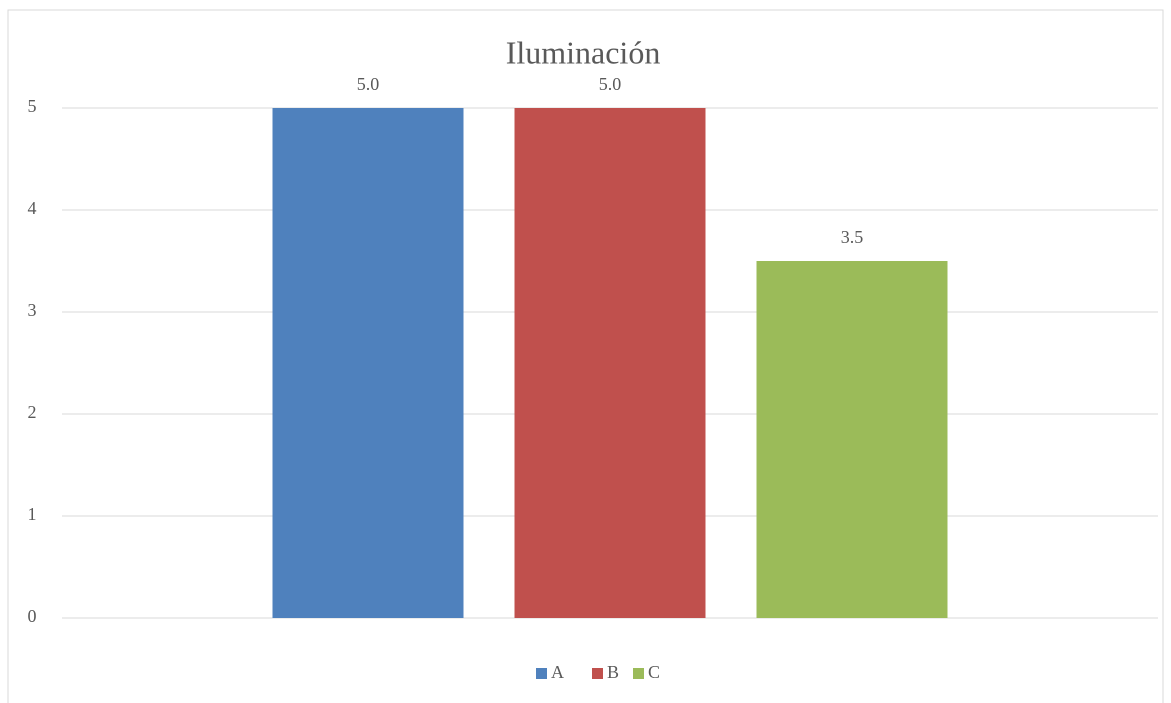 The width and height of the screenshot is (1171, 703). What do you see at coordinates (557, 672) in the screenshot?
I see `legend-label: A` at bounding box center [557, 672].